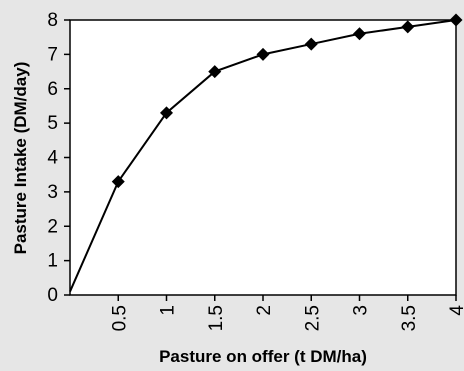 The height and width of the screenshot is (371, 464). I want to click on y-axis-ticks: 0 1 2 3 4 5 6 7 8, so click(58, 158).